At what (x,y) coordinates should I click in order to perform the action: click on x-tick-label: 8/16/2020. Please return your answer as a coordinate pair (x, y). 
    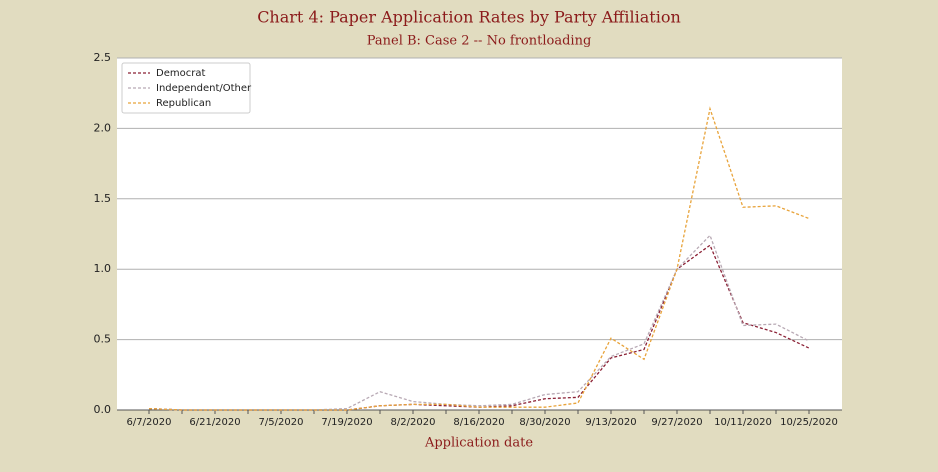
    Looking at the image, I should click on (478, 422).